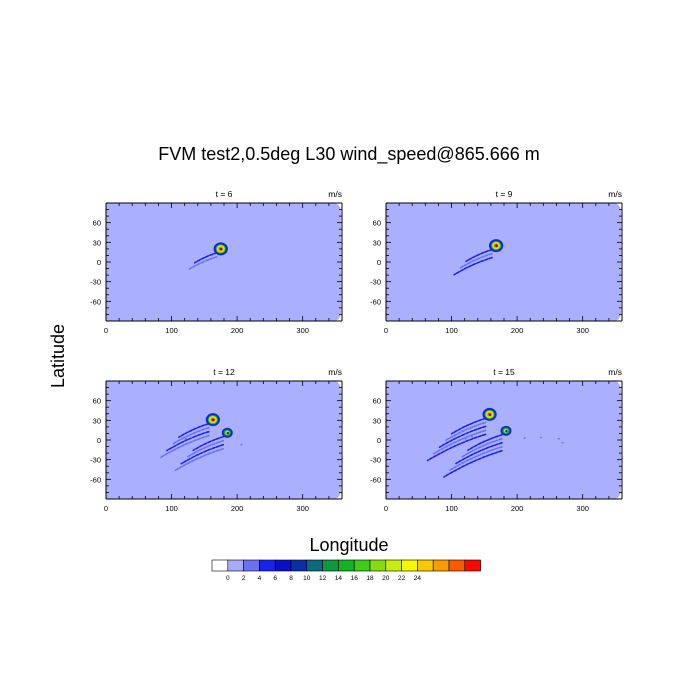 The height and width of the screenshot is (700, 700). I want to click on x-axis-label: Longitude, so click(348, 545).